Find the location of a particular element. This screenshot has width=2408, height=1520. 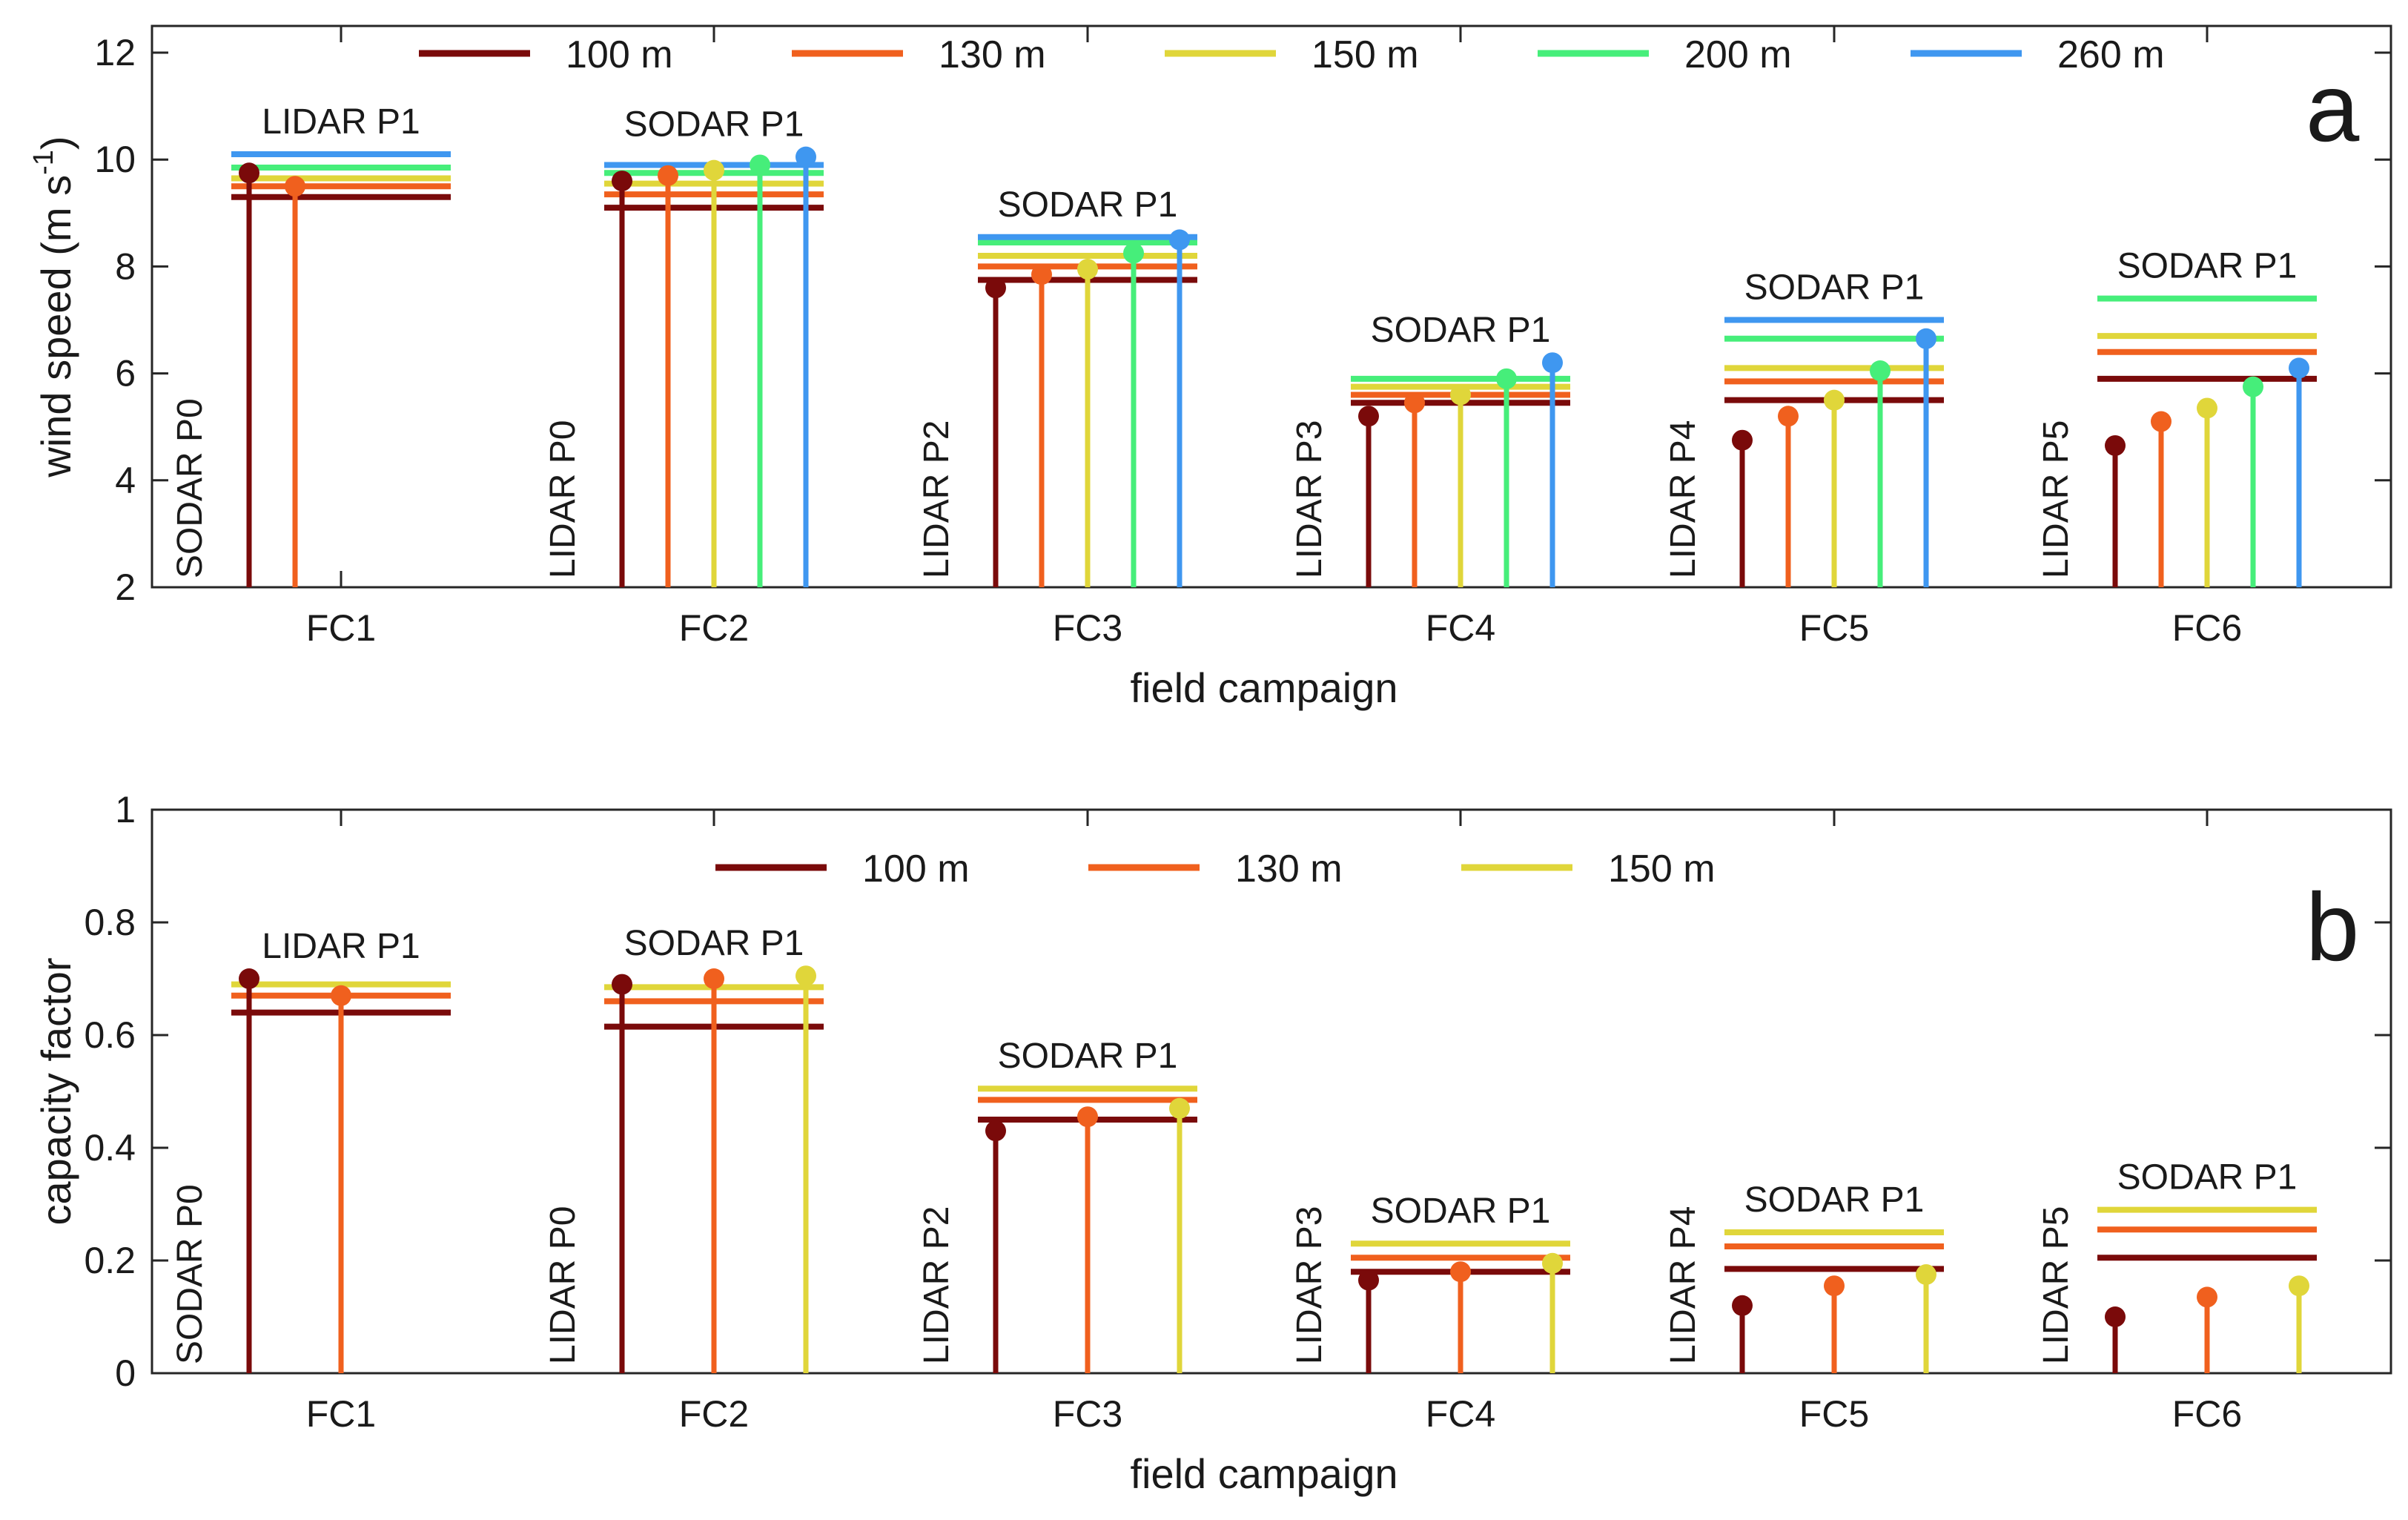

legend-label: 200 m is located at coordinates (1738, 54).